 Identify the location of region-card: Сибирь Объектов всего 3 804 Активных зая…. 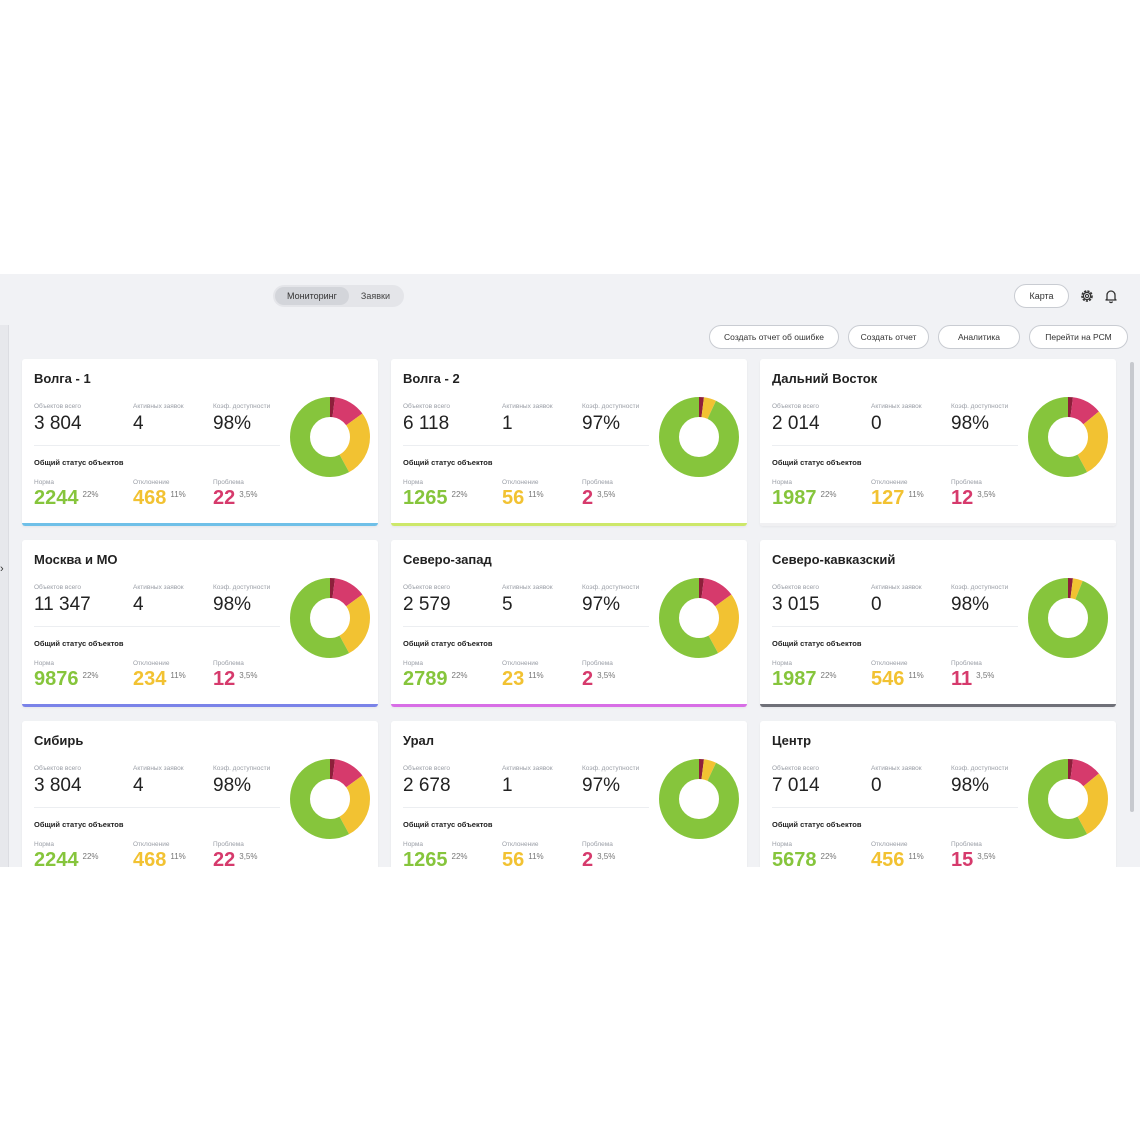
(200, 794).